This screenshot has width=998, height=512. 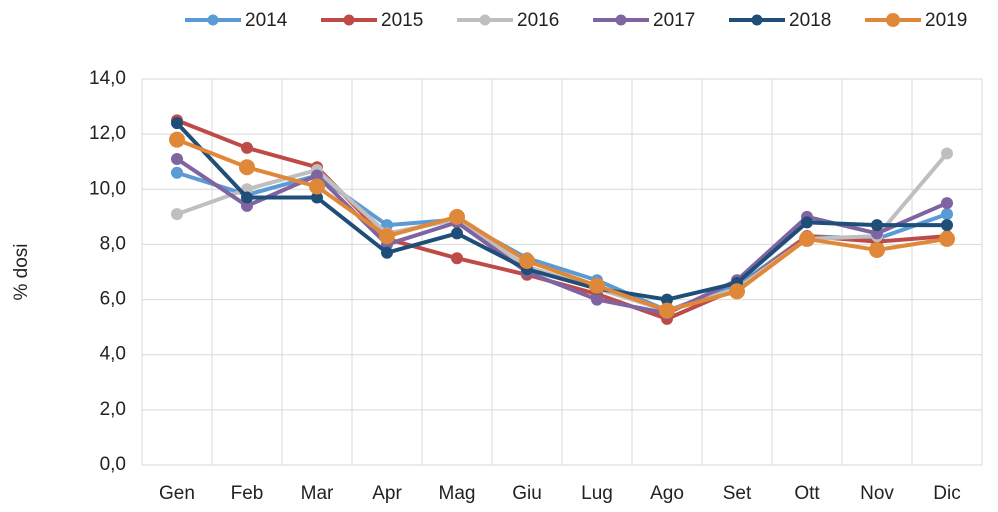 What do you see at coordinates (457, 493) in the screenshot?
I see `x-tick-label: Mag` at bounding box center [457, 493].